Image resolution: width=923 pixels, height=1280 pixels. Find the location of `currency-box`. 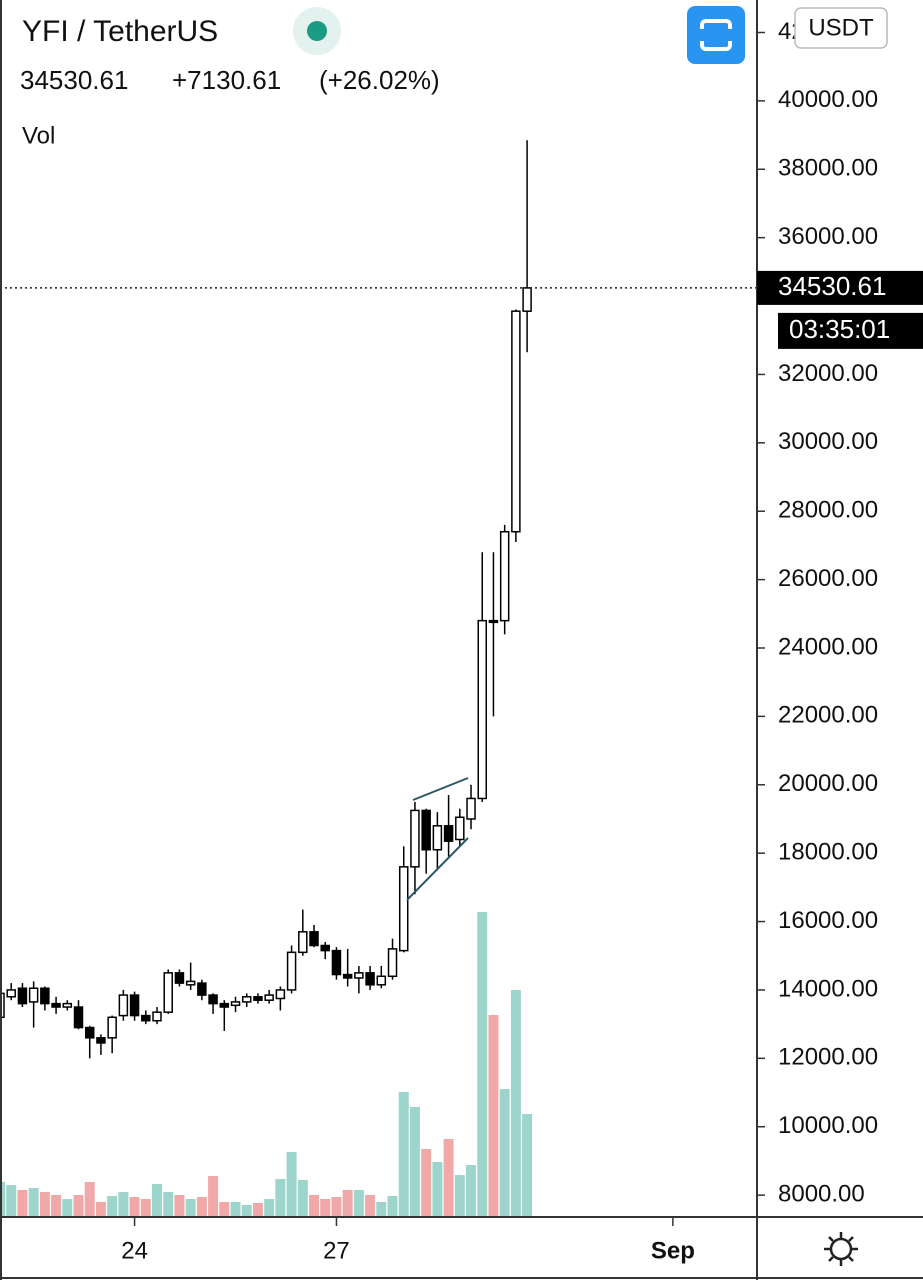

currency-box is located at coordinates (841, 28).